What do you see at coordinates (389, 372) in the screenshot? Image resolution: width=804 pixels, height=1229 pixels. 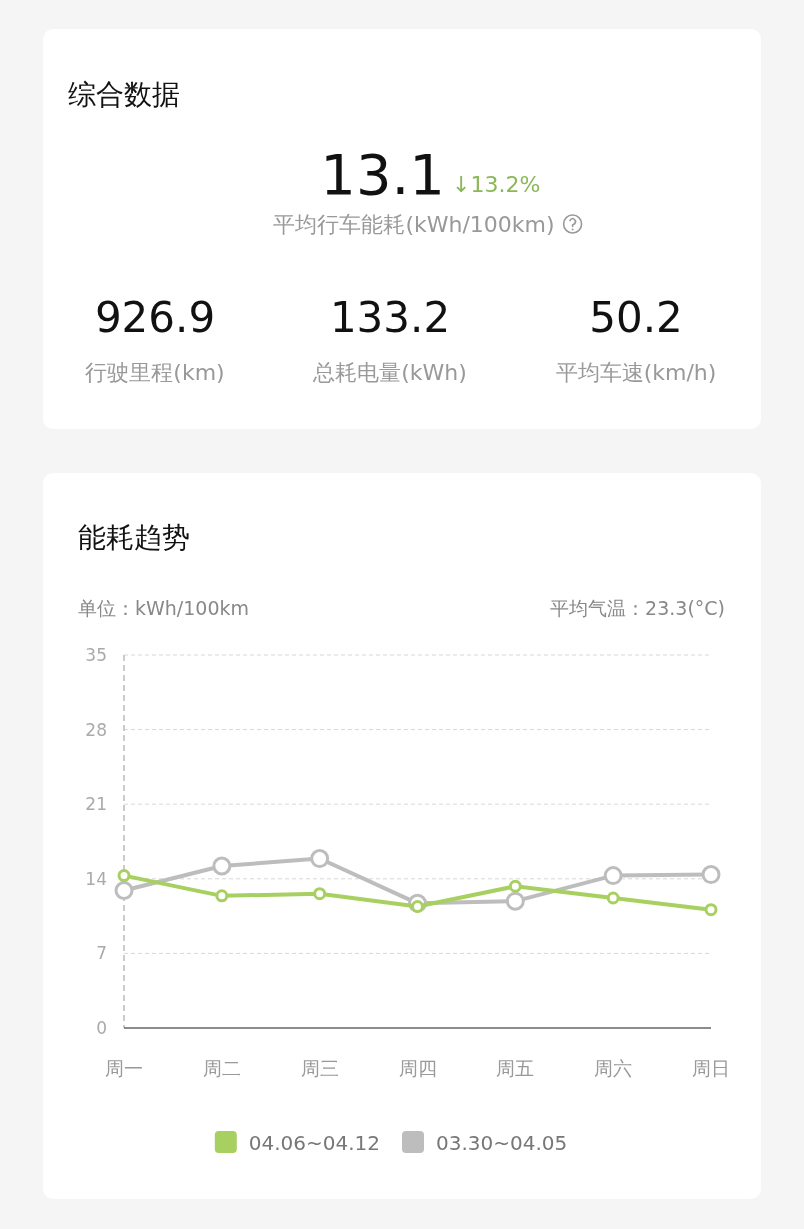 I see `text: 总耗电量(kWh)` at bounding box center [389, 372].